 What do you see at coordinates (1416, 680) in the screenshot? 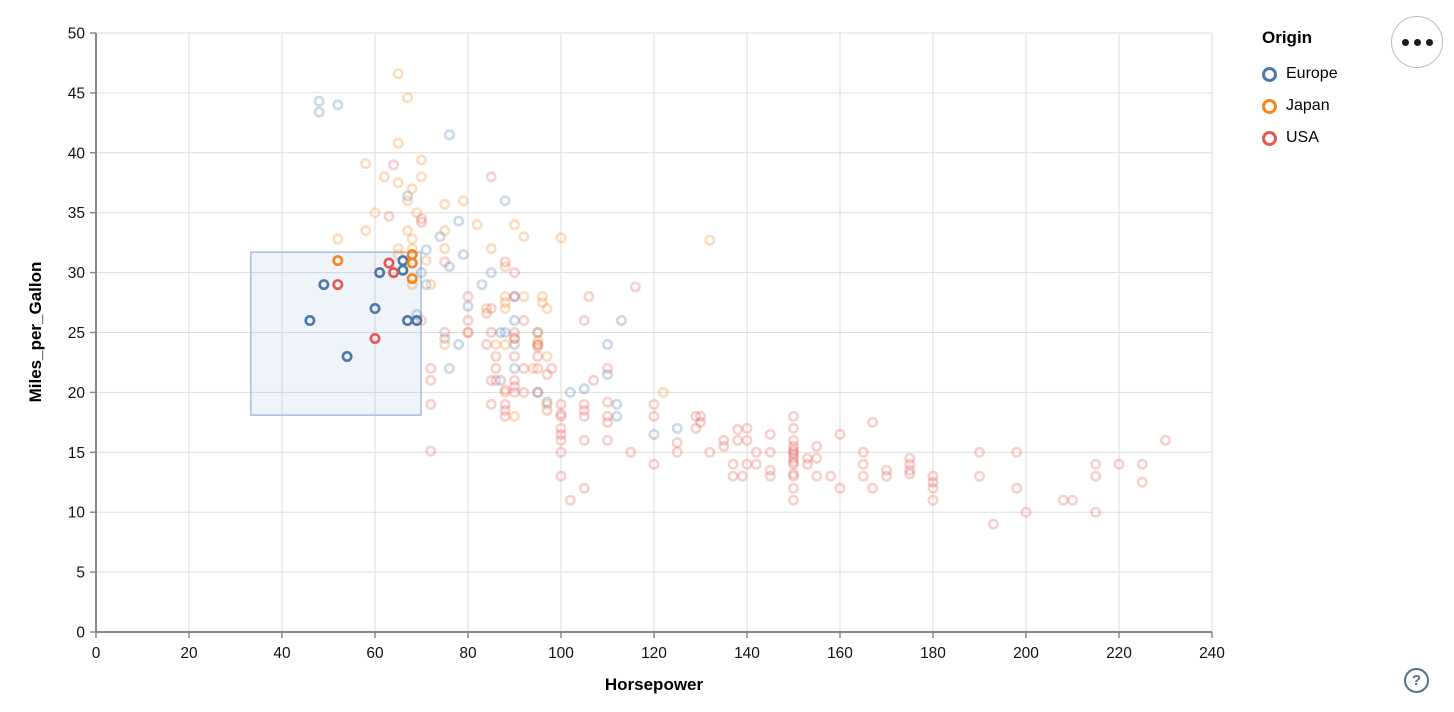
I see `help-icon: ?` at bounding box center [1416, 680].